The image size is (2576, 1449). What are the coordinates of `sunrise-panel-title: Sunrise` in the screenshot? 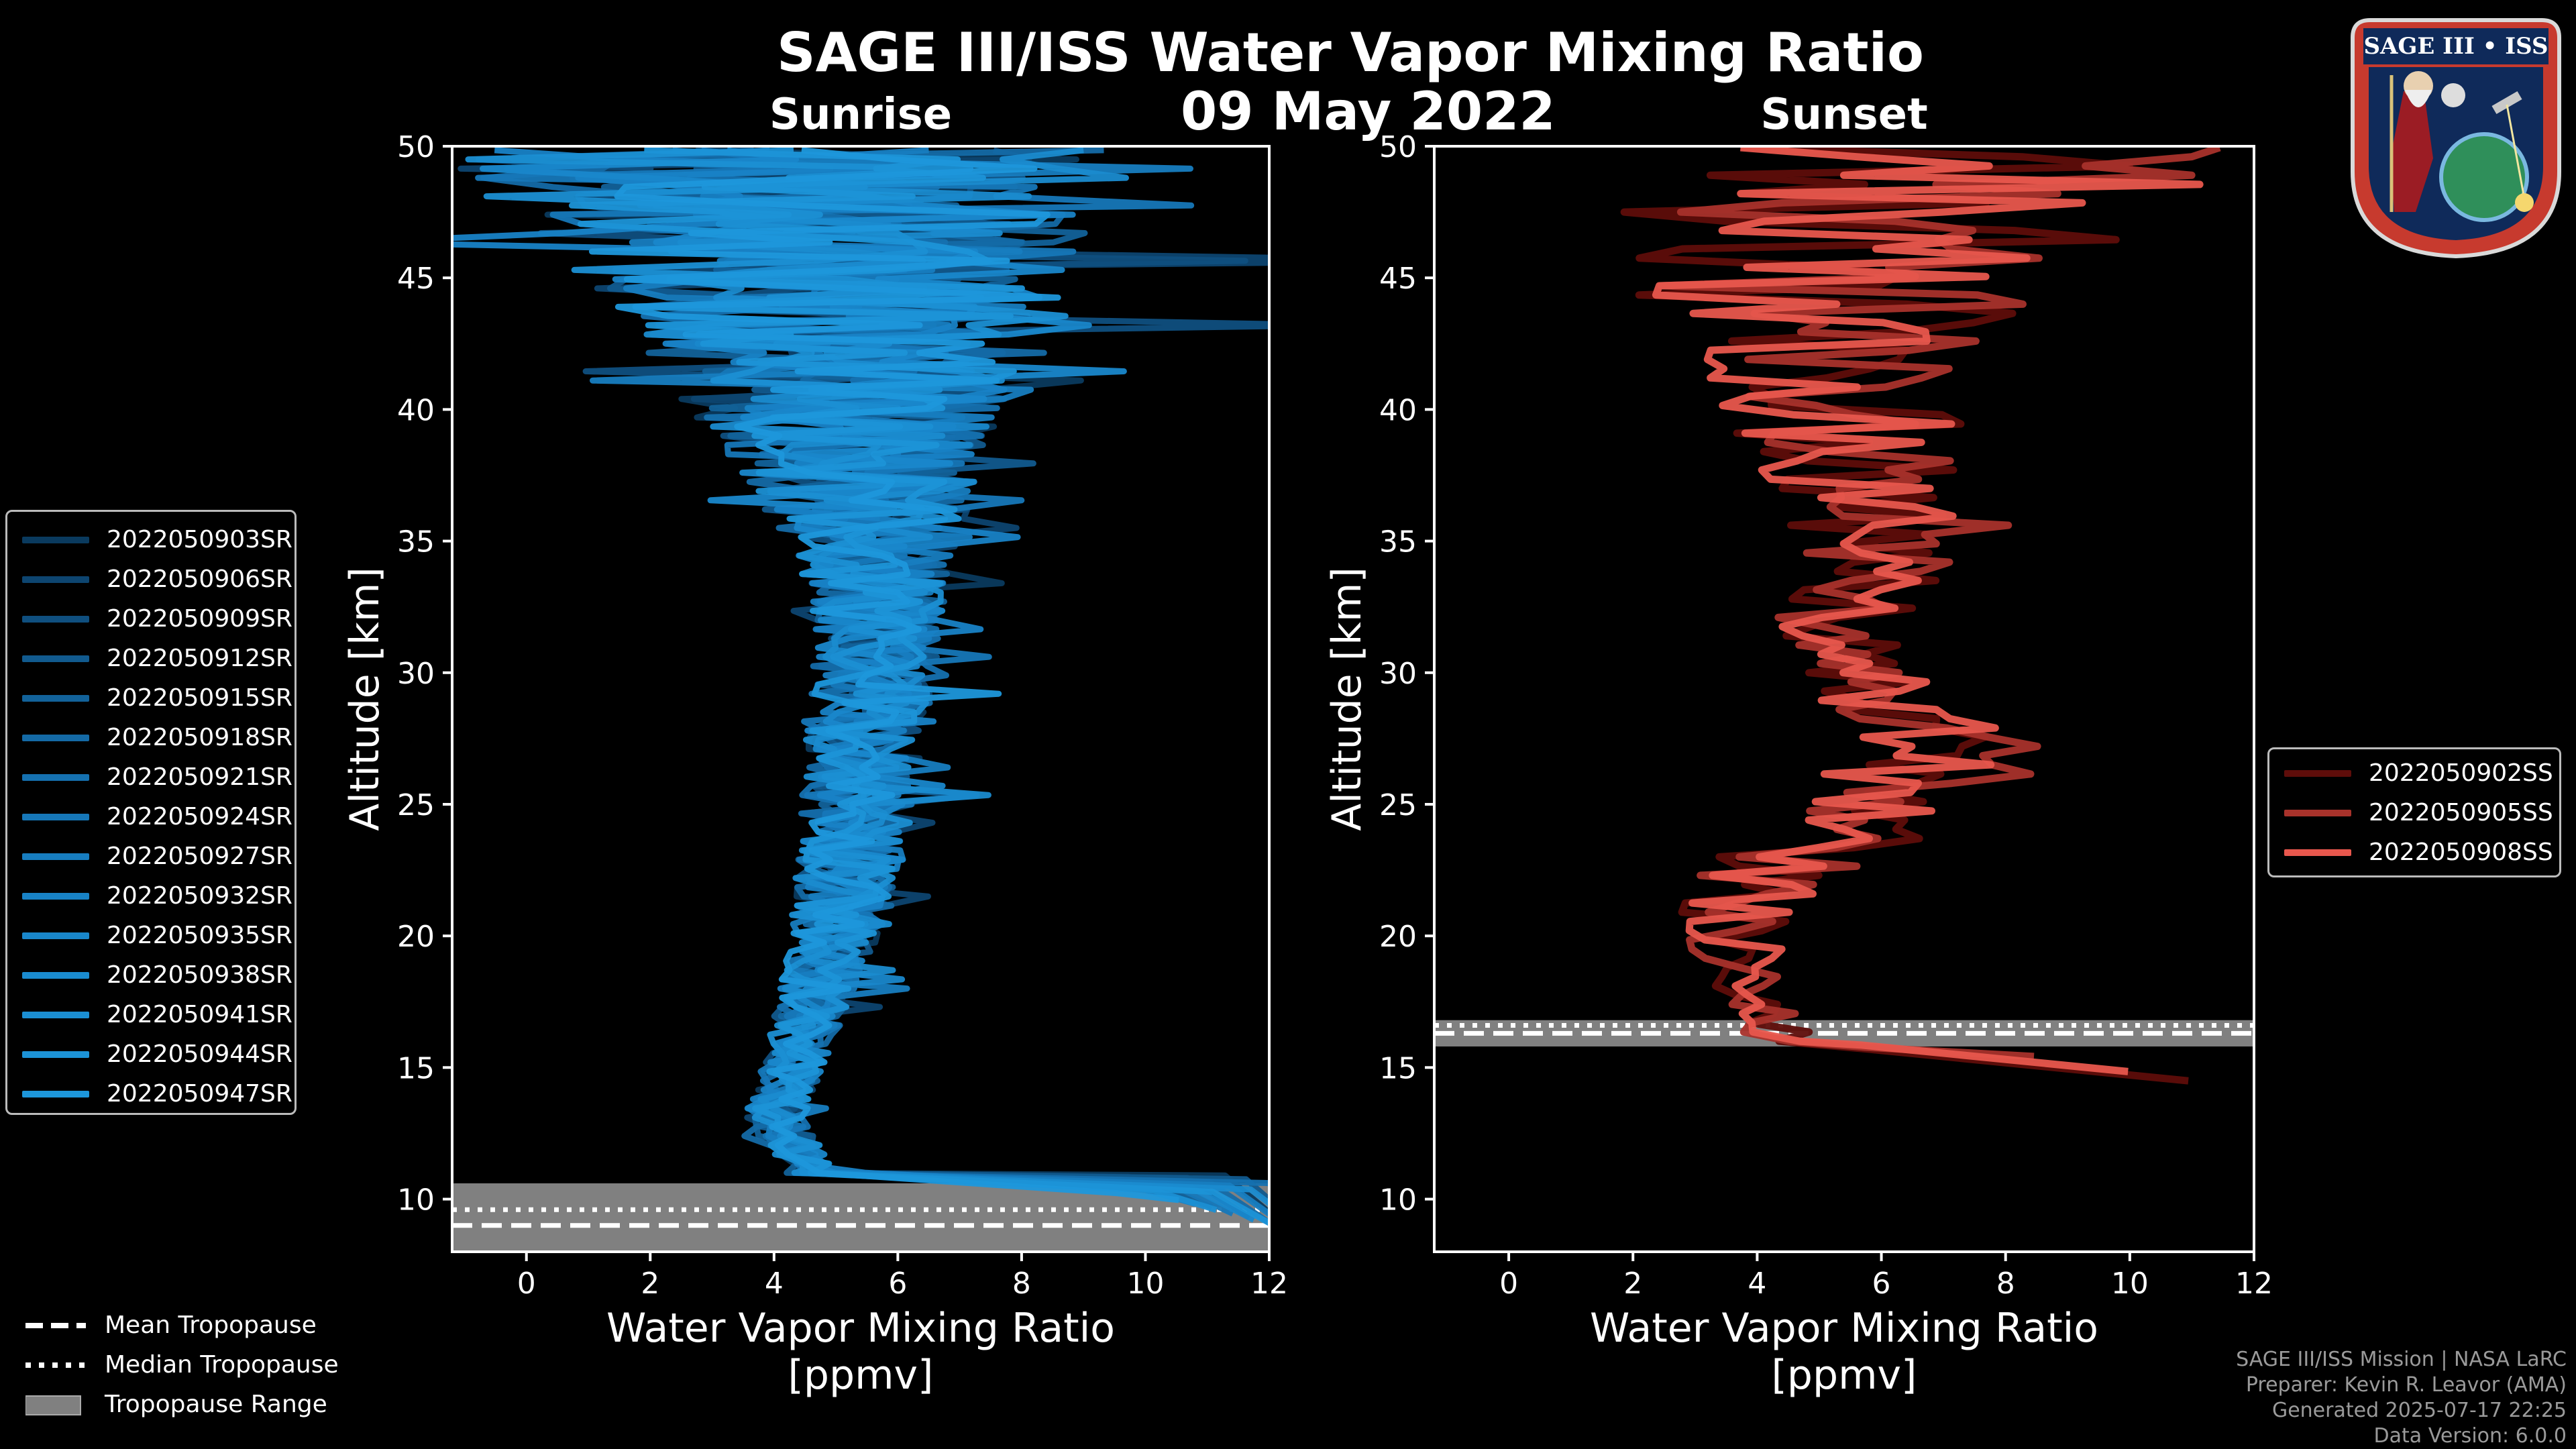 It's located at (861, 115).